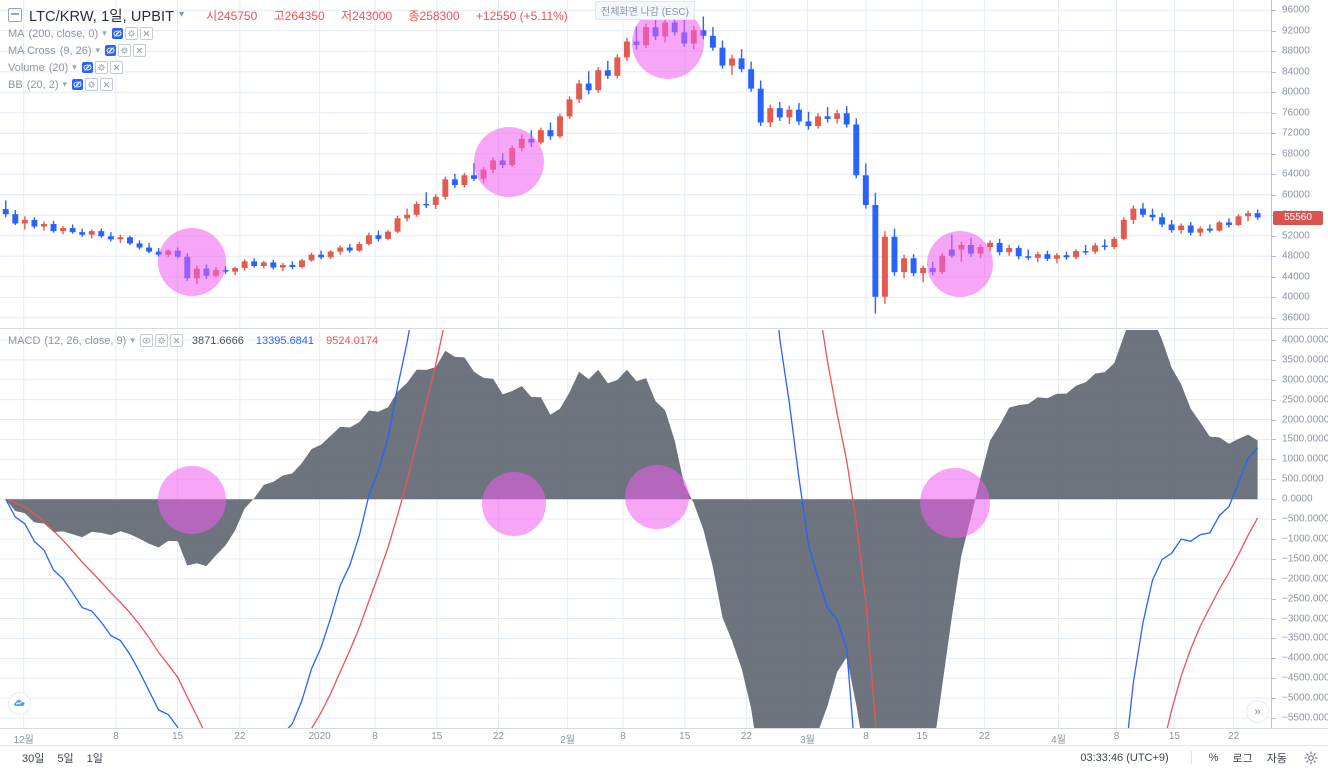  What do you see at coordinates (294, 84) in the screenshot?
I see `indicator-row-bb: BB (20, 2) ▾` at bounding box center [294, 84].